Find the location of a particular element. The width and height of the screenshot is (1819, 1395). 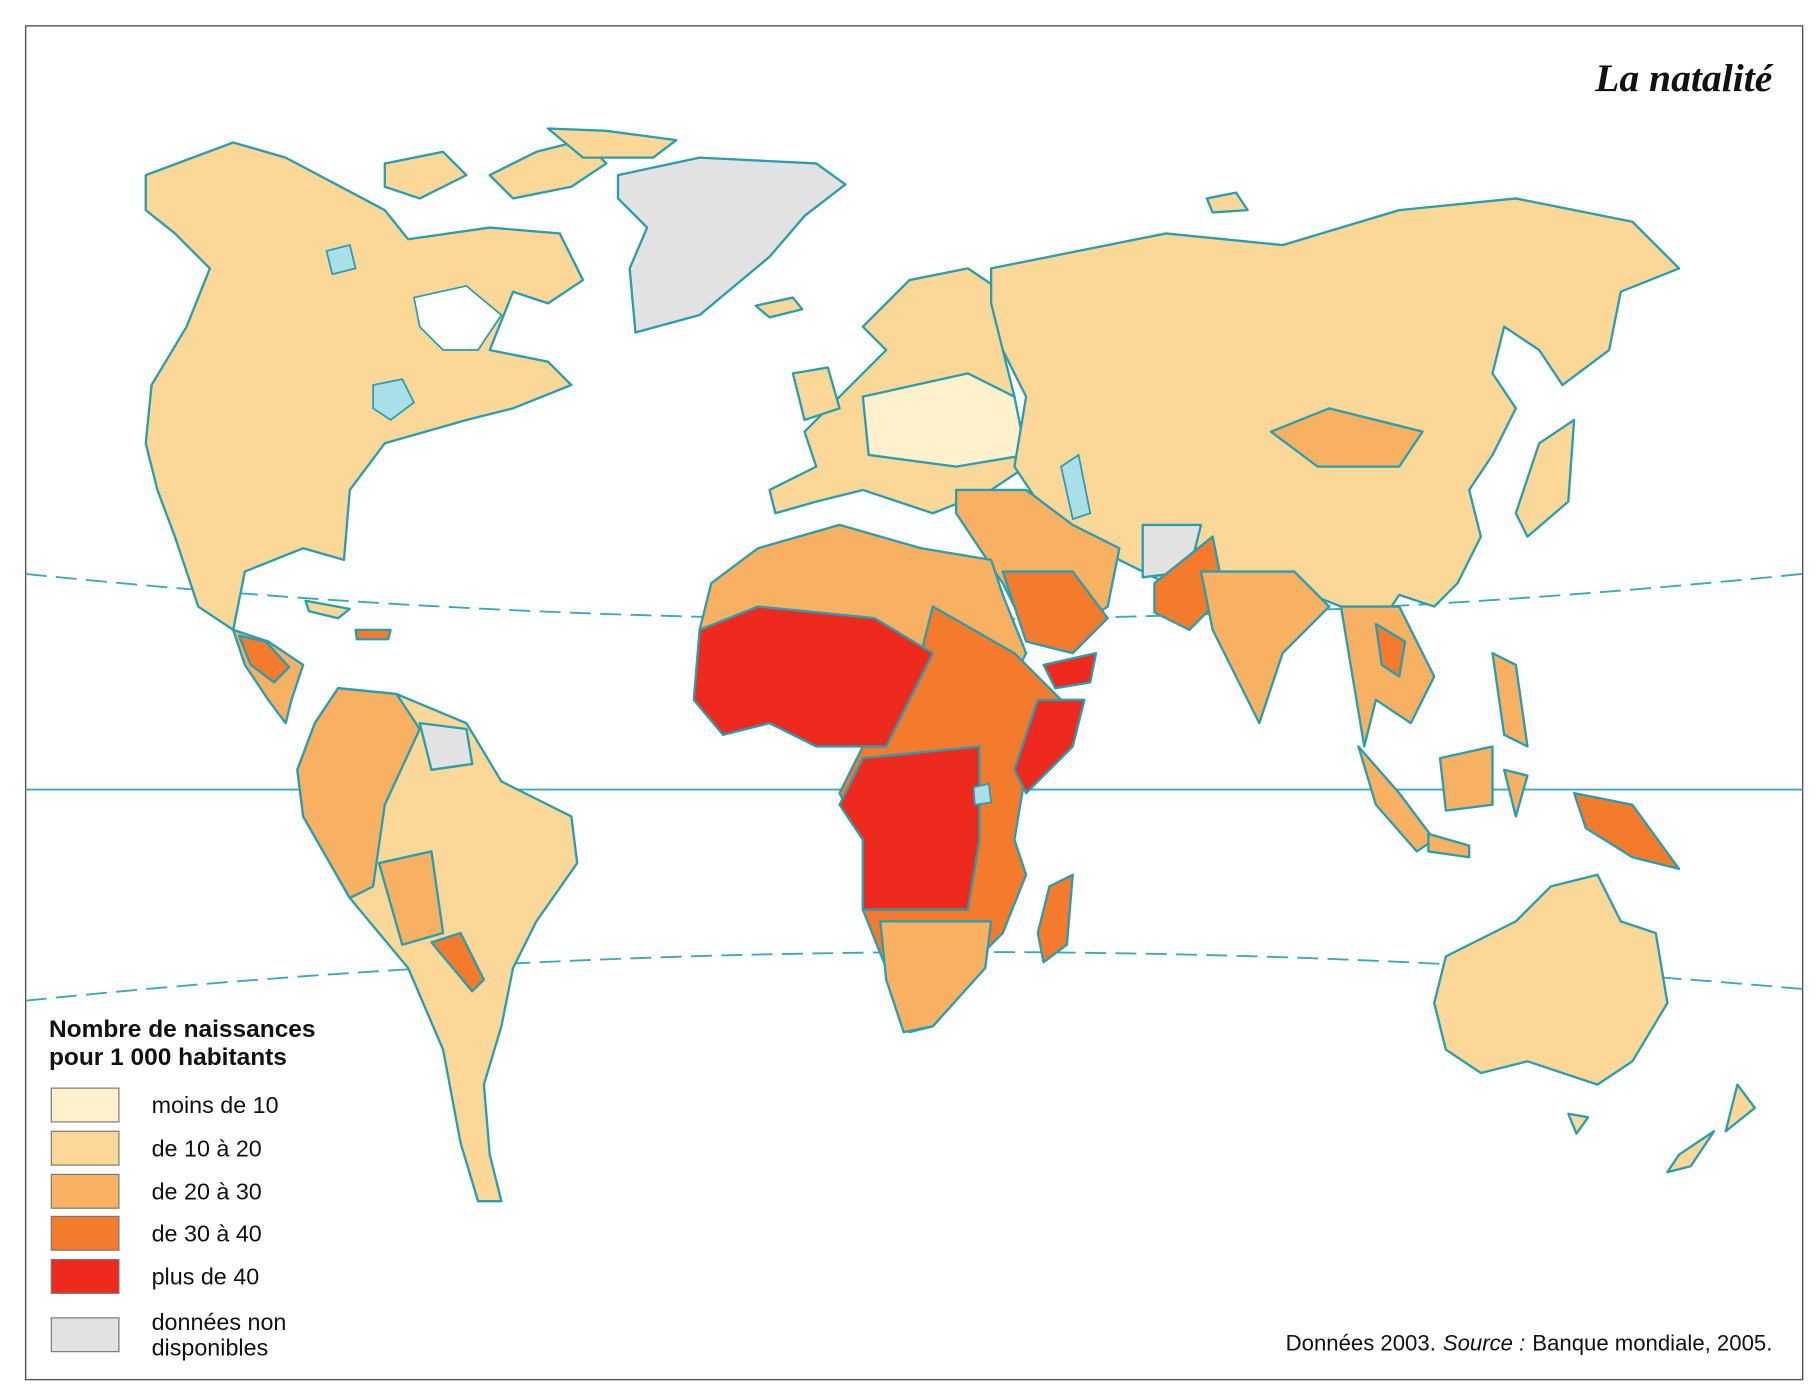

map-title: La natalité is located at coordinates (1684, 78).